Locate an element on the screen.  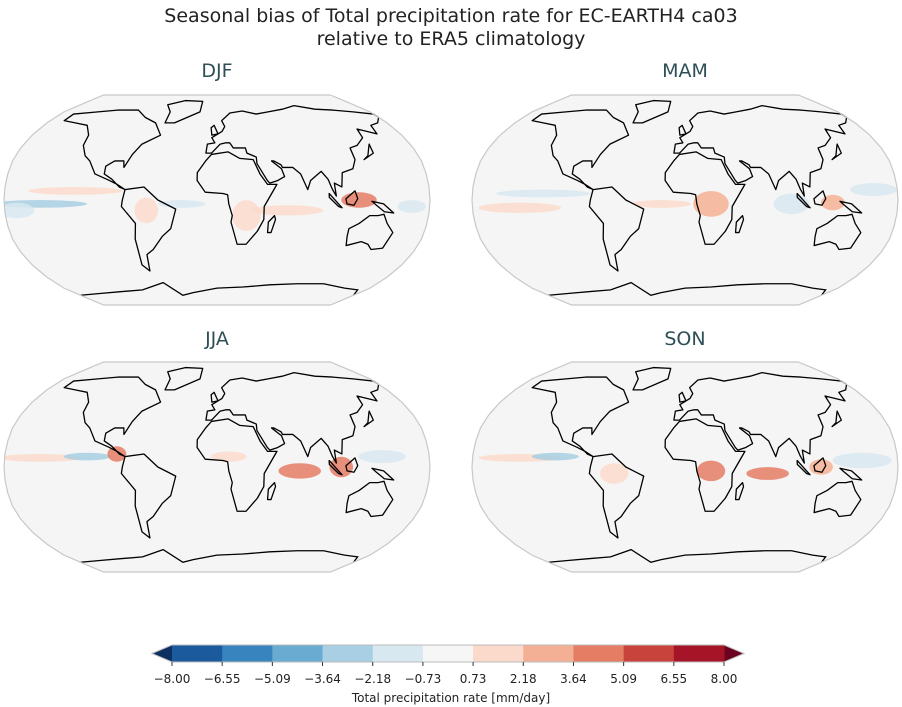
colorbar-tick-label: 0.73 is located at coordinates (473, 679).